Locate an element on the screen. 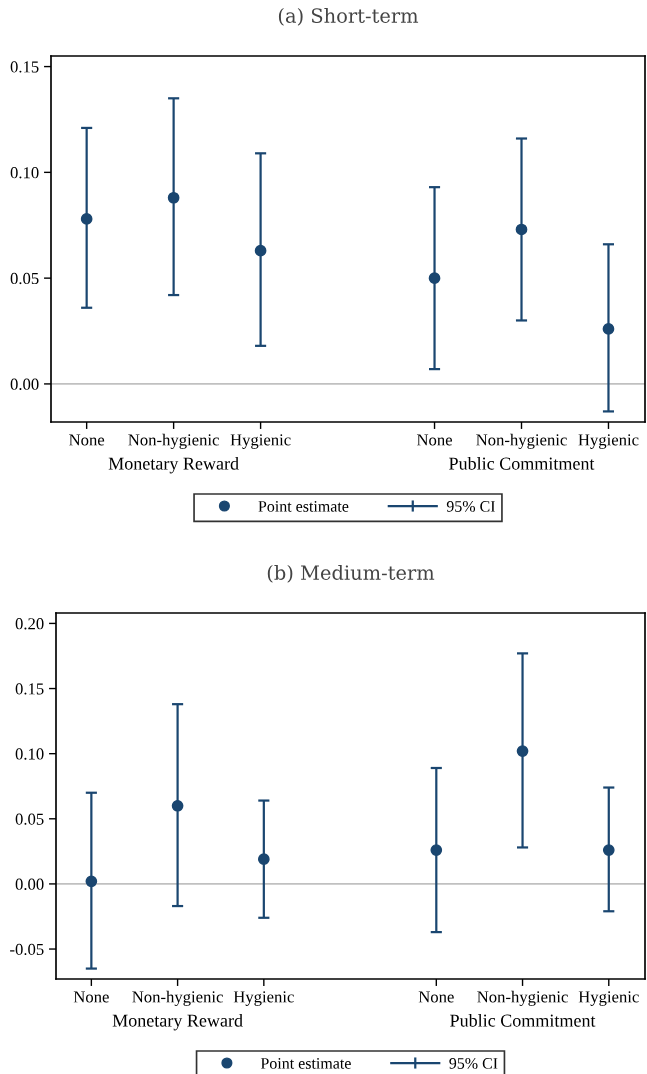 This screenshot has height=1074, width=647. y-tick-label: -0.05 is located at coordinates (27, 949).